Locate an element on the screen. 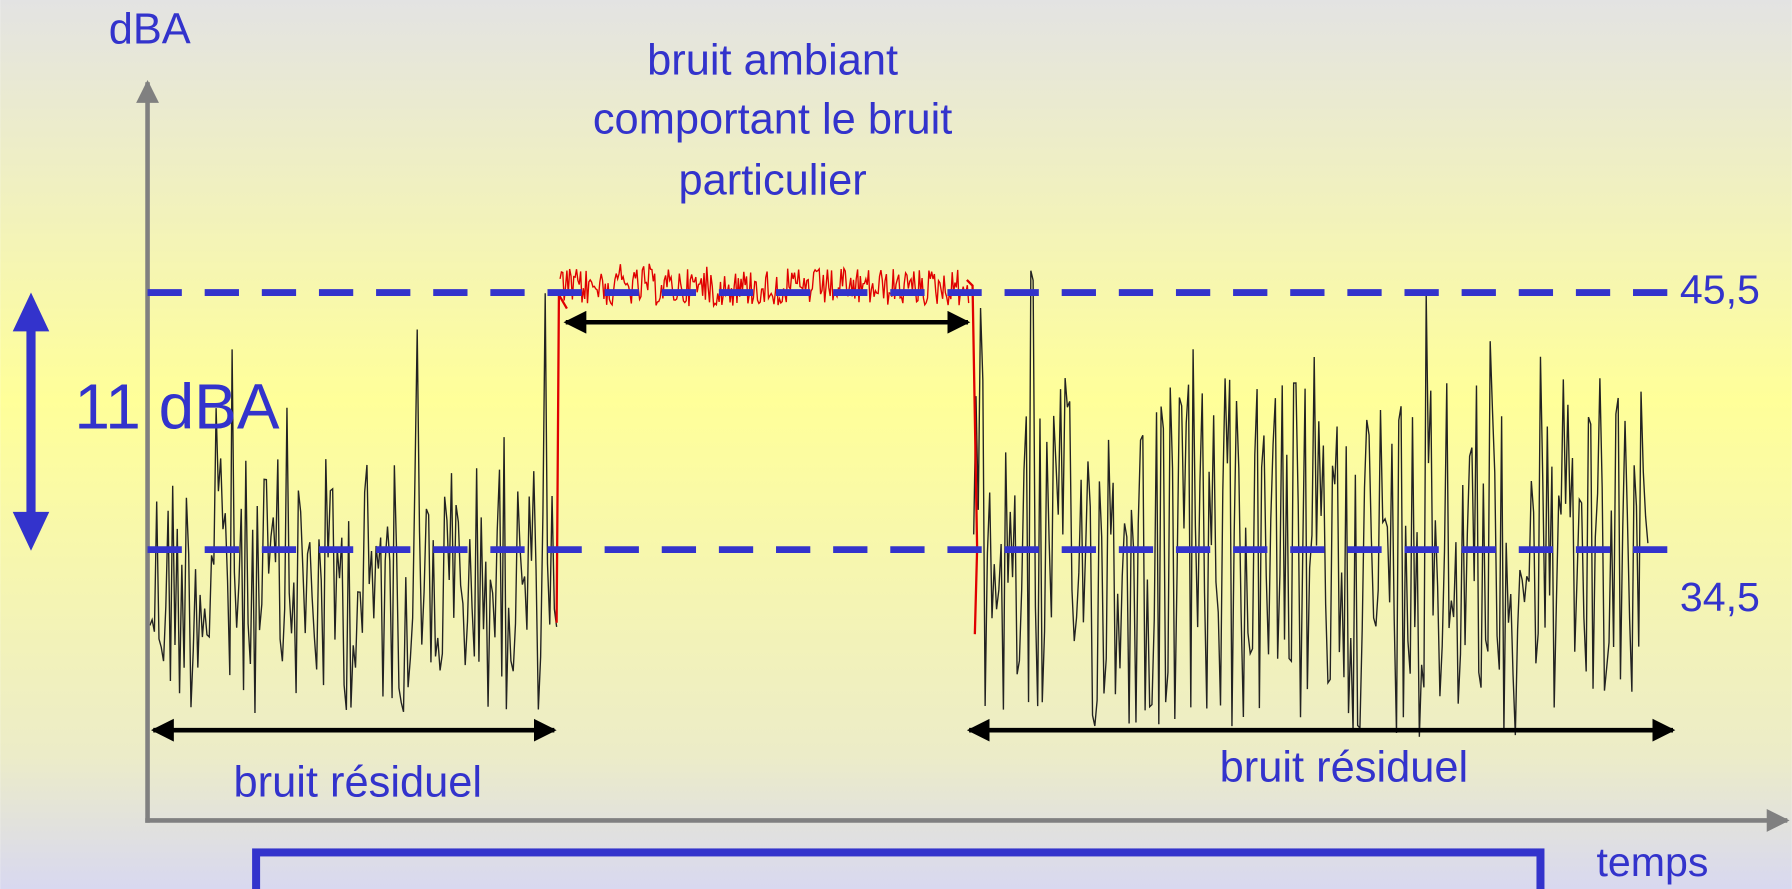 This screenshot has height=889, width=1792. x-axis-label: temps is located at coordinates (1652, 862).